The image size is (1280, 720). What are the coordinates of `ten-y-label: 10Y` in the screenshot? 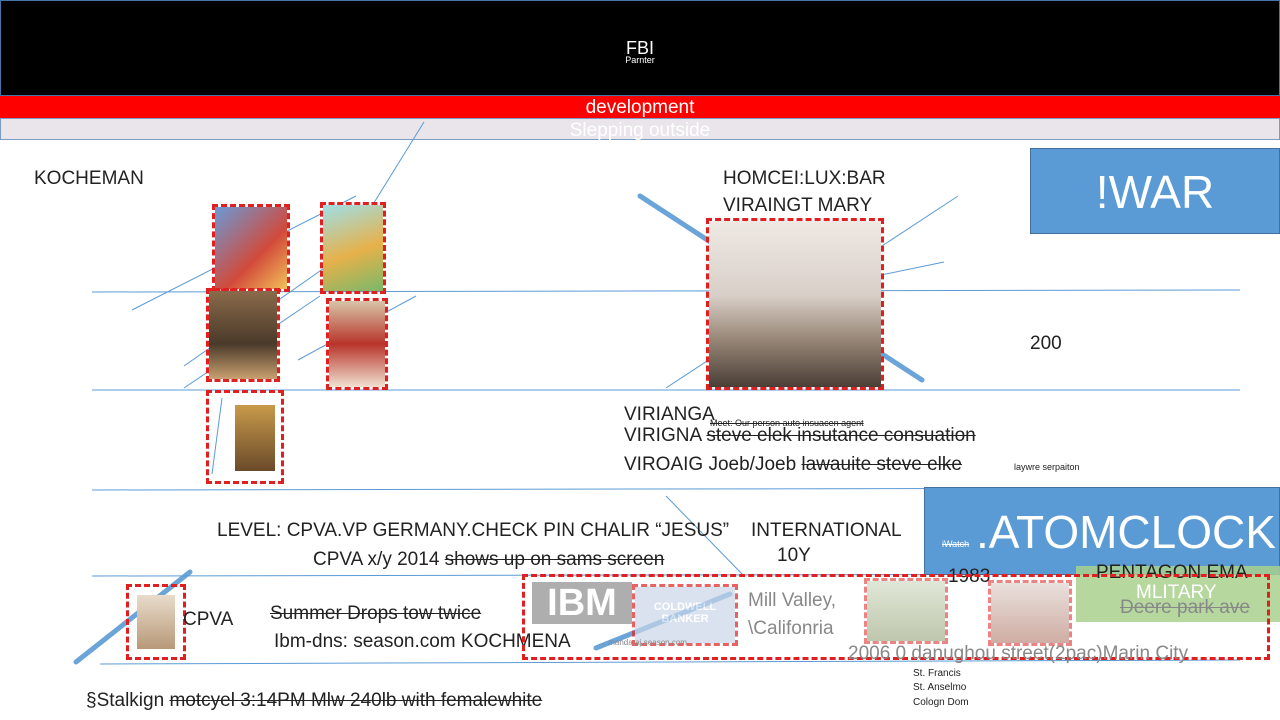 It's located at (794, 555).